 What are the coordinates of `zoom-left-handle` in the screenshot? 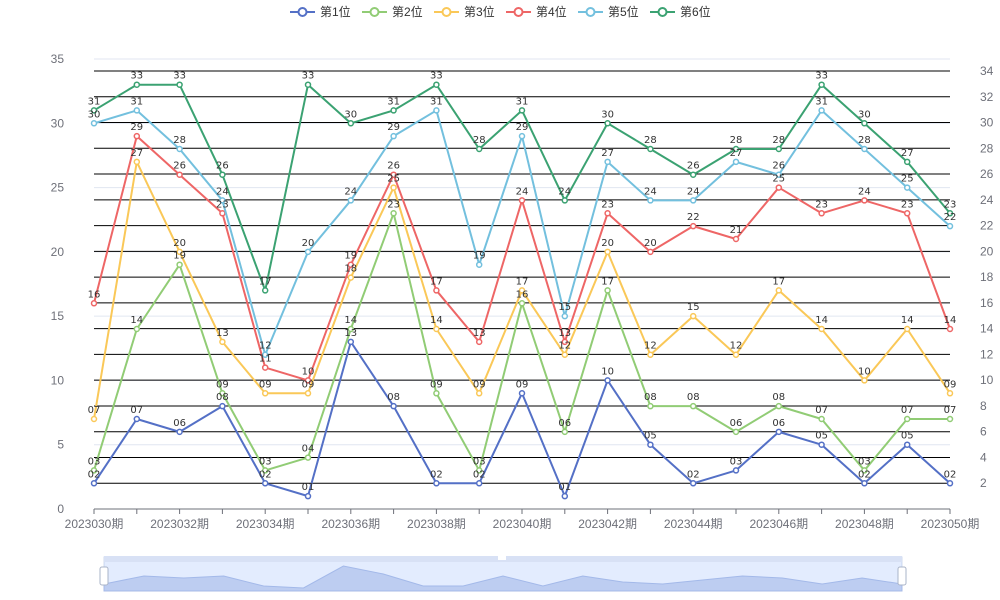 It's located at (104, 576).